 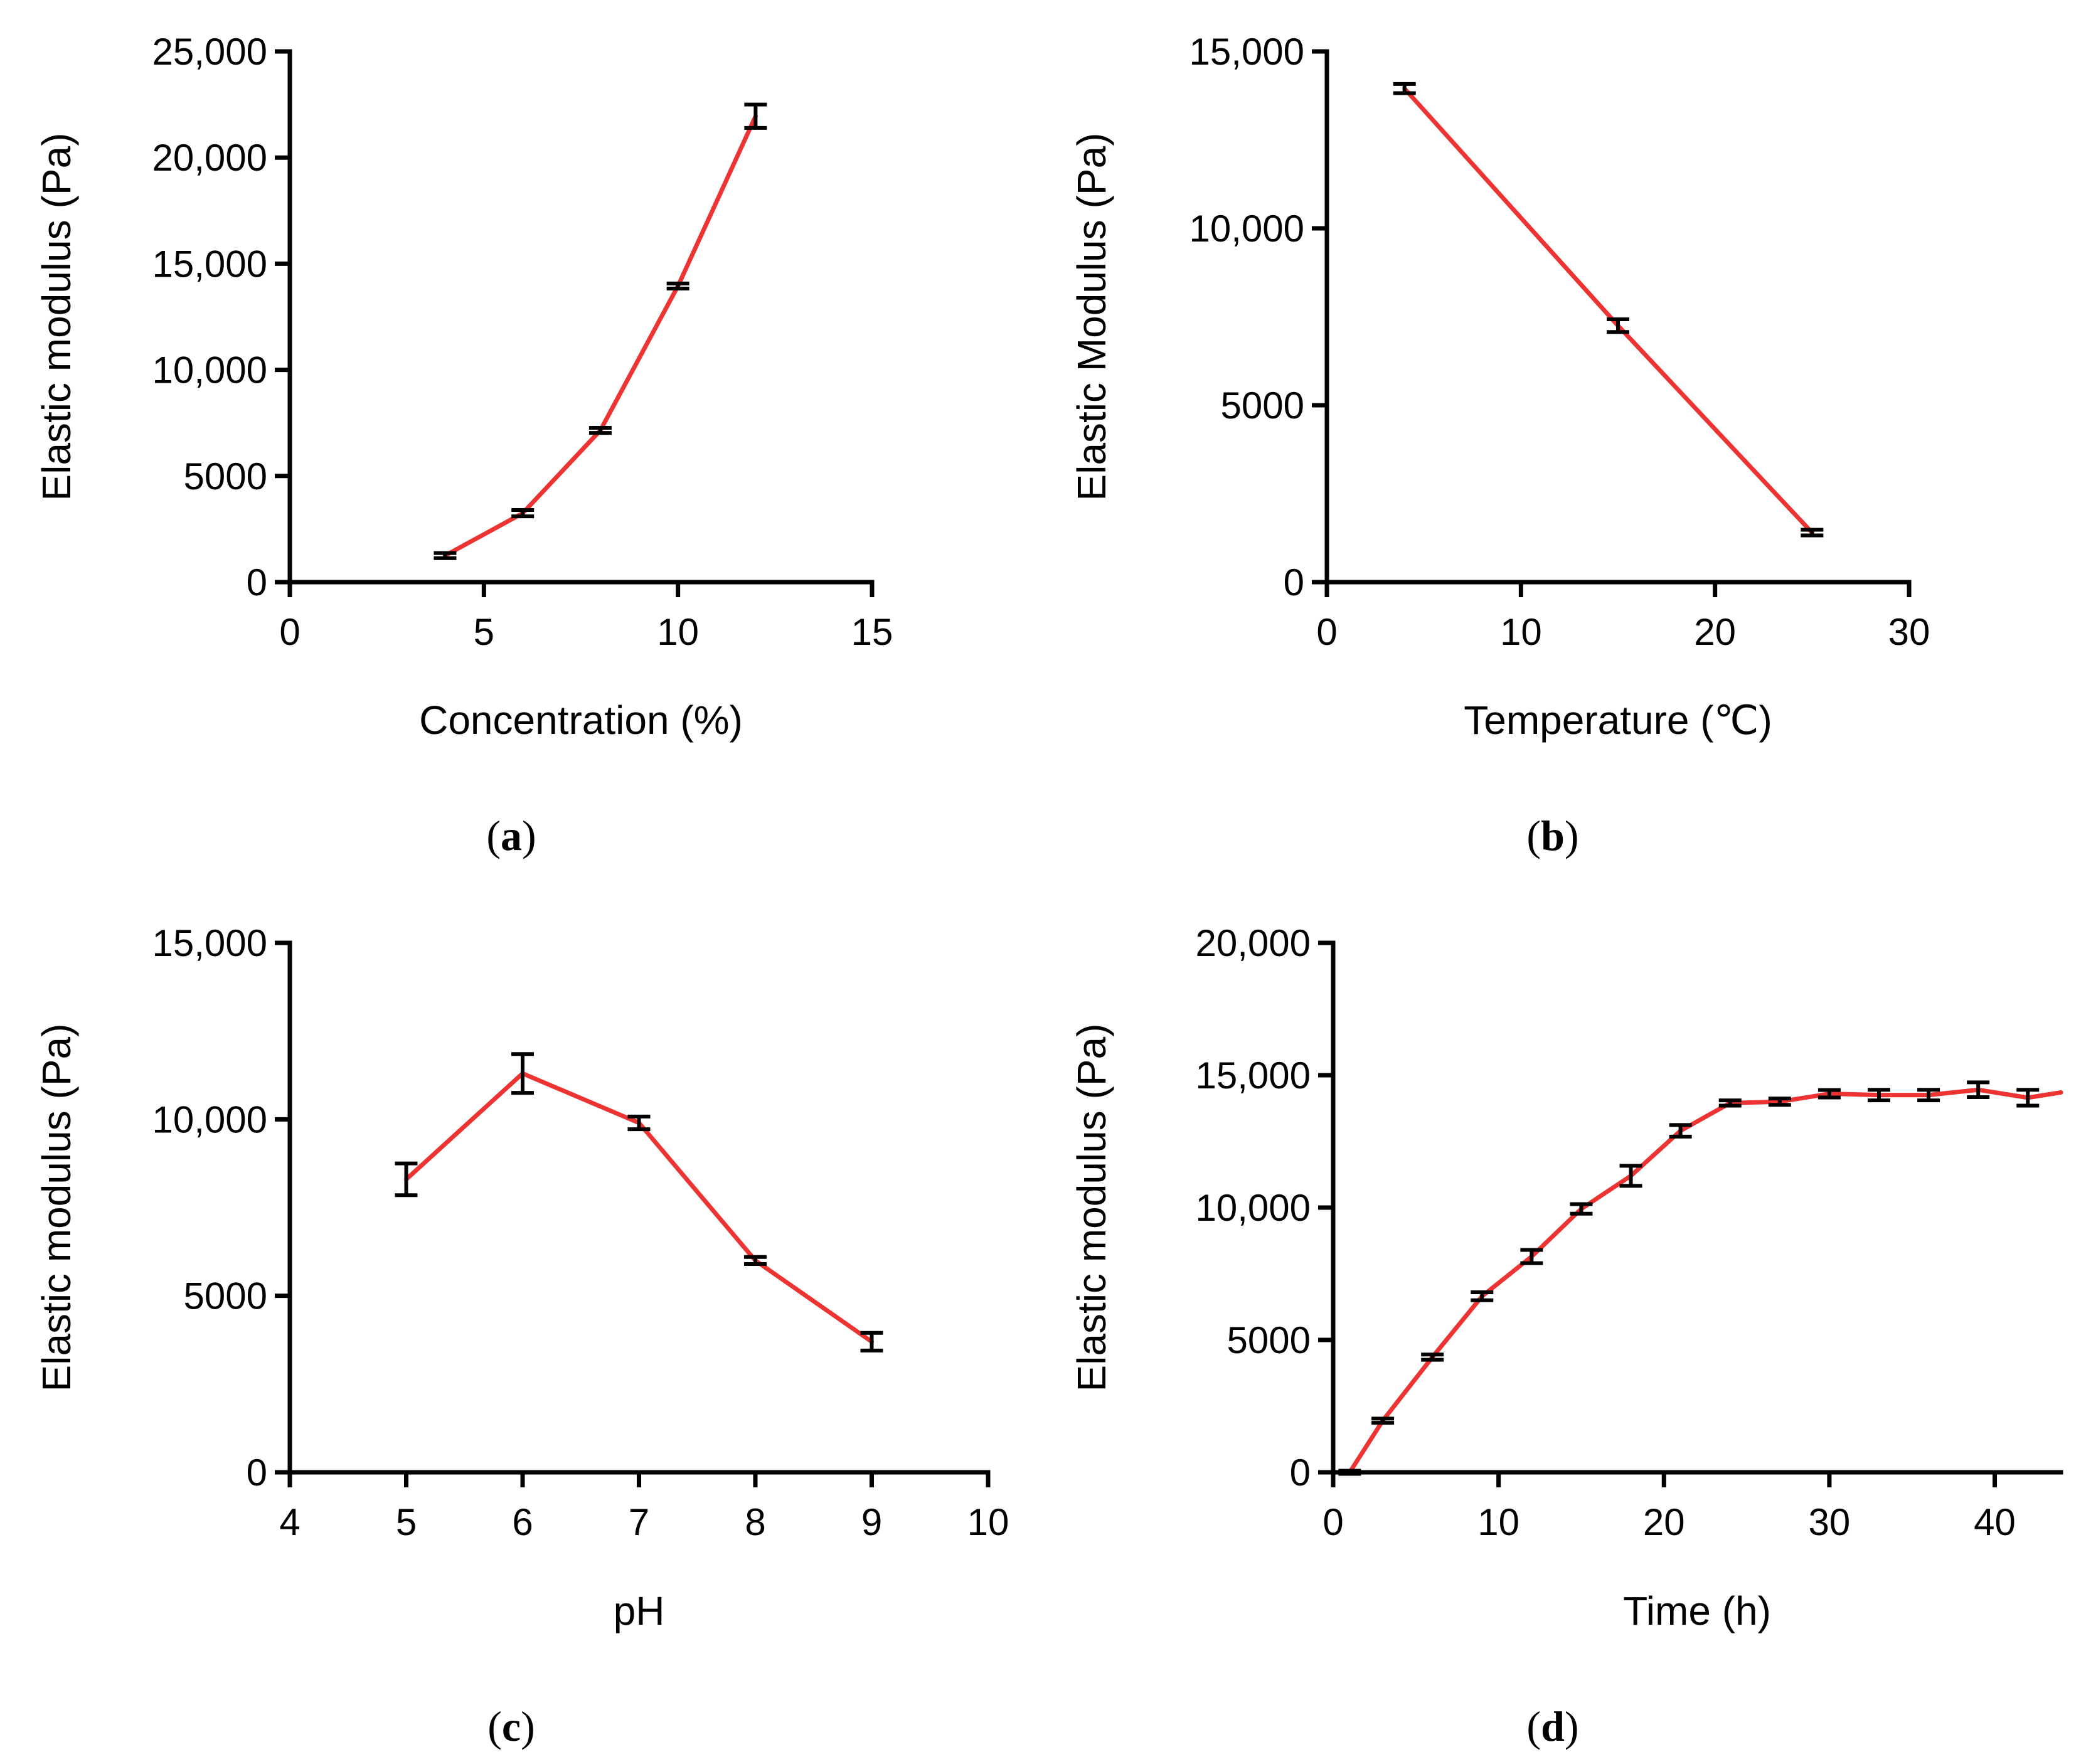 What do you see at coordinates (1091, 317) in the screenshot?
I see `y-axis-title: Elastic Modulus (Pa)` at bounding box center [1091, 317].